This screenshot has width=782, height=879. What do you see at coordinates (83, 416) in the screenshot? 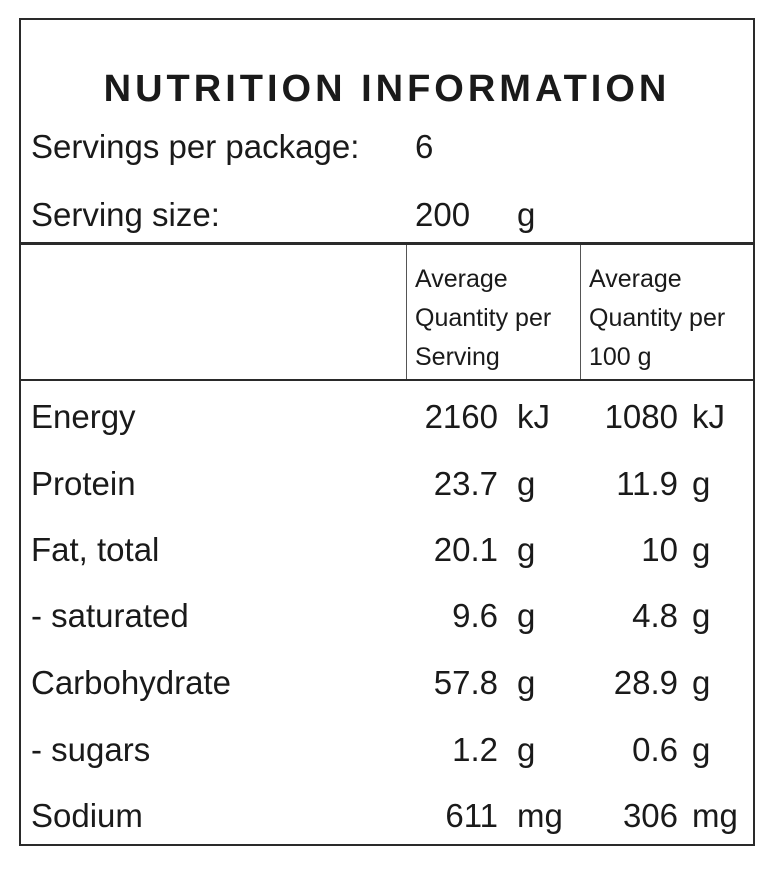
I see `nutrient-name: Energy` at bounding box center [83, 416].